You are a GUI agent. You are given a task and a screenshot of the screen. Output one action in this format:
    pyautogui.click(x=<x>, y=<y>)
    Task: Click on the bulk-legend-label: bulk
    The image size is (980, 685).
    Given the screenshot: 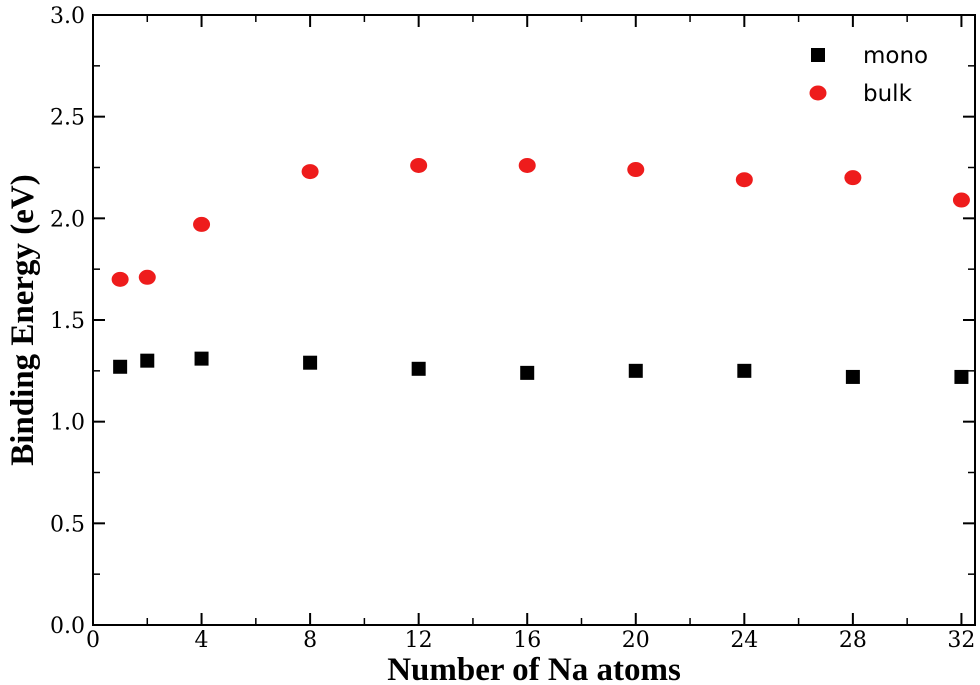 What is the action you would take?
    pyautogui.click(x=888, y=94)
    